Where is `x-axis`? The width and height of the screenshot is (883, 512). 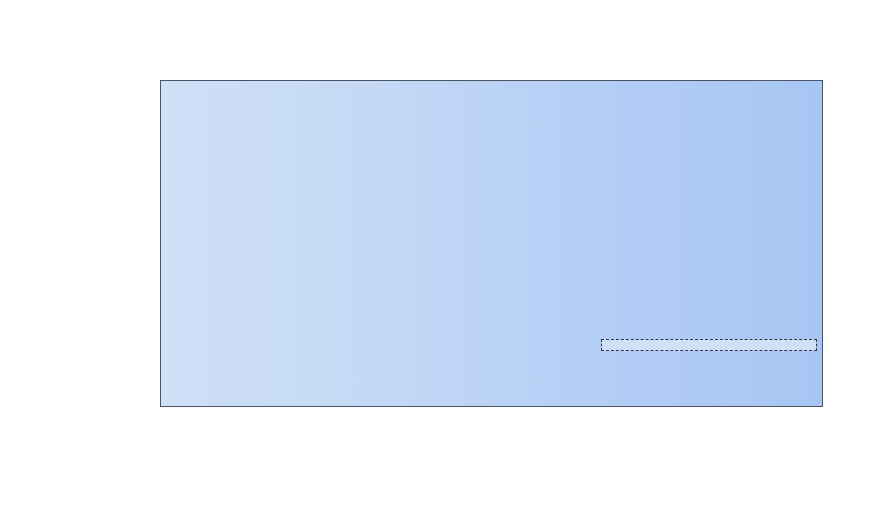
x-axis is located at coordinates (491, 427).